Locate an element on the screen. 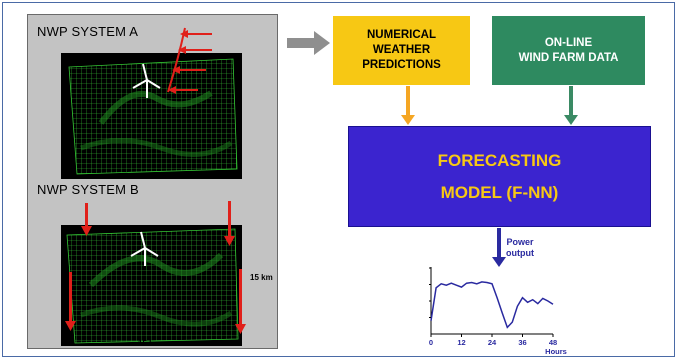  chart-x-tick-label: 36 is located at coordinates (522, 342).